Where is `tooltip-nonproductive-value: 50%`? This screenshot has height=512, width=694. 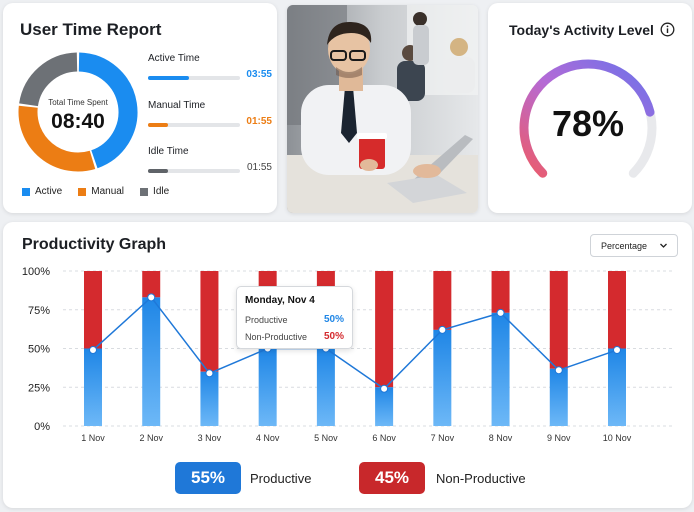 tooltip-nonproductive-value: 50% is located at coordinates (333, 336).